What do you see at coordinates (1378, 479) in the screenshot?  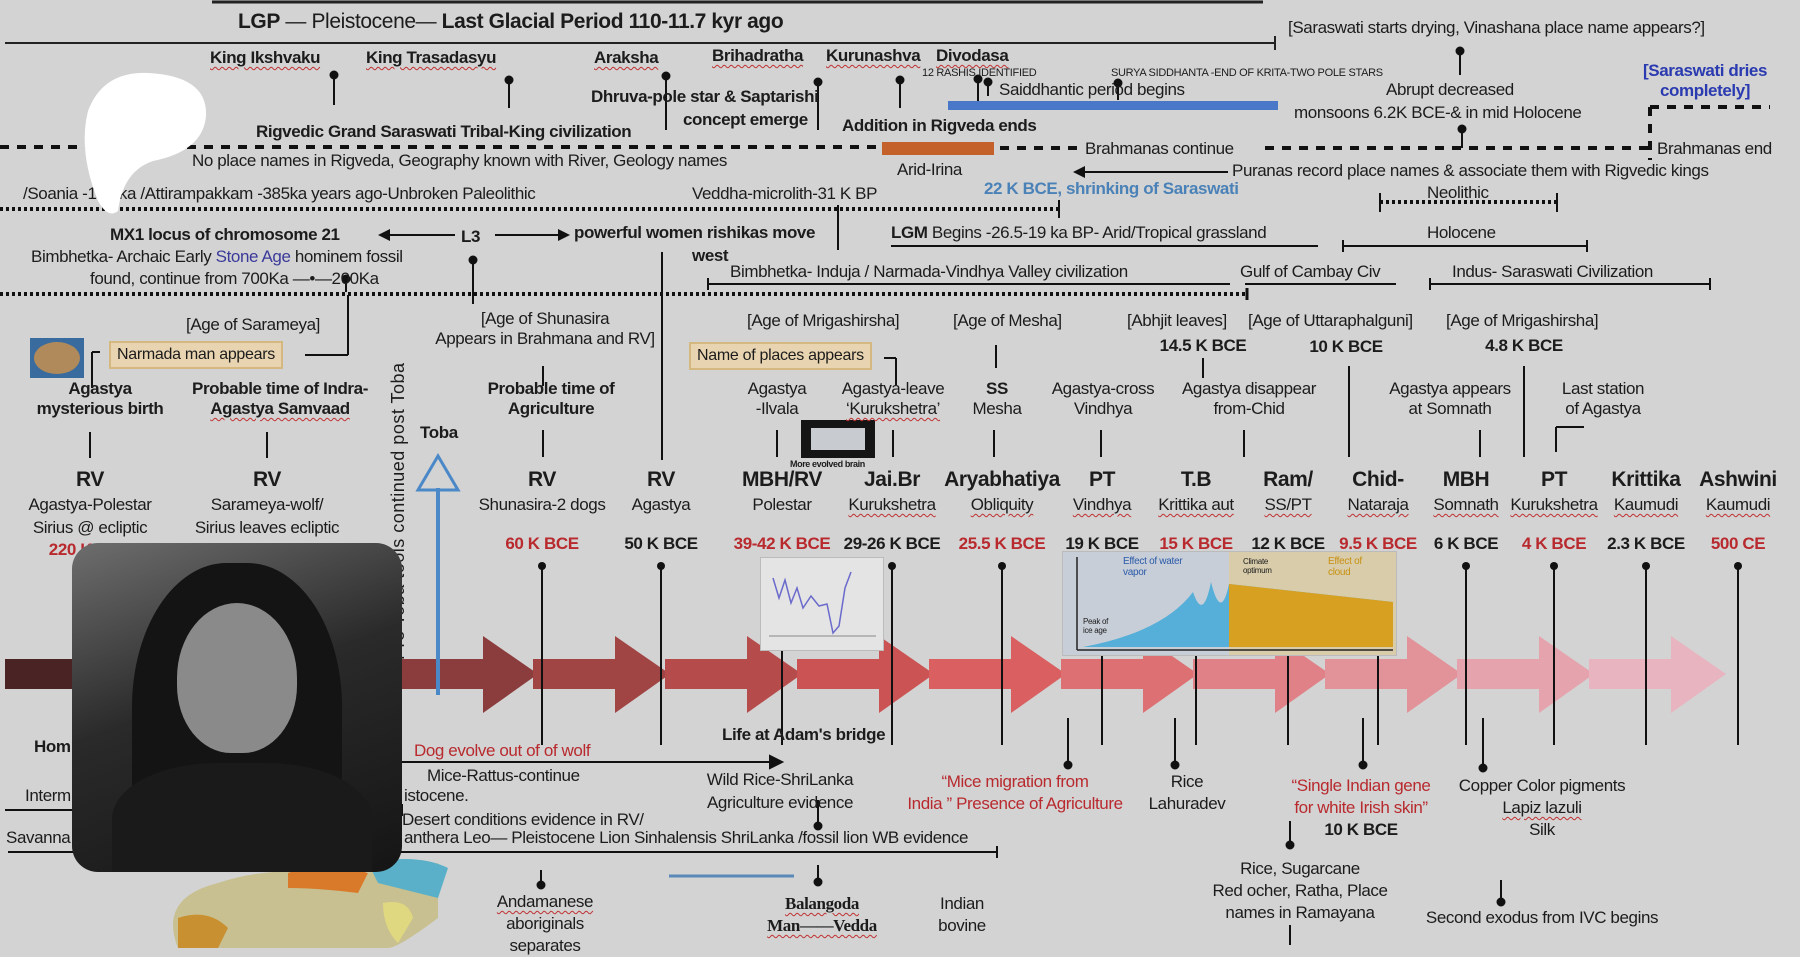 I see `timeline-heading: Chid-` at bounding box center [1378, 479].